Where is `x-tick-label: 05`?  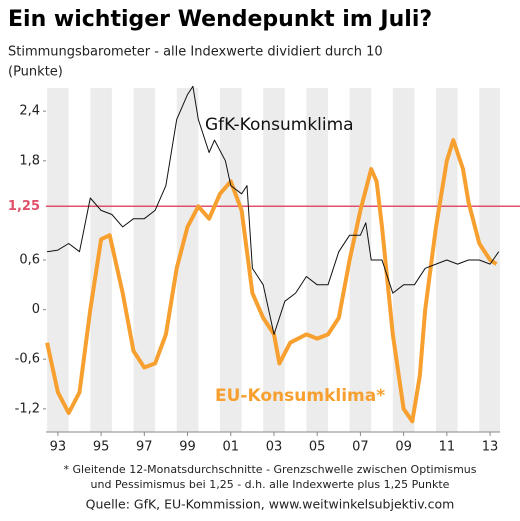
x-tick-label: 05 is located at coordinates (317, 447).